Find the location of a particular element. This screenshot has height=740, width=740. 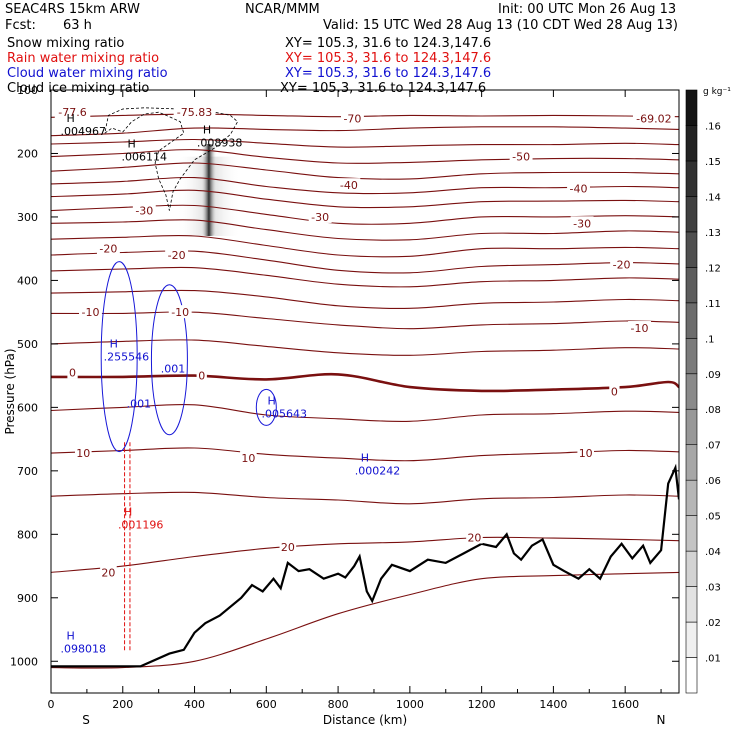

x-tick-label: 1400 is located at coordinates (553, 704).